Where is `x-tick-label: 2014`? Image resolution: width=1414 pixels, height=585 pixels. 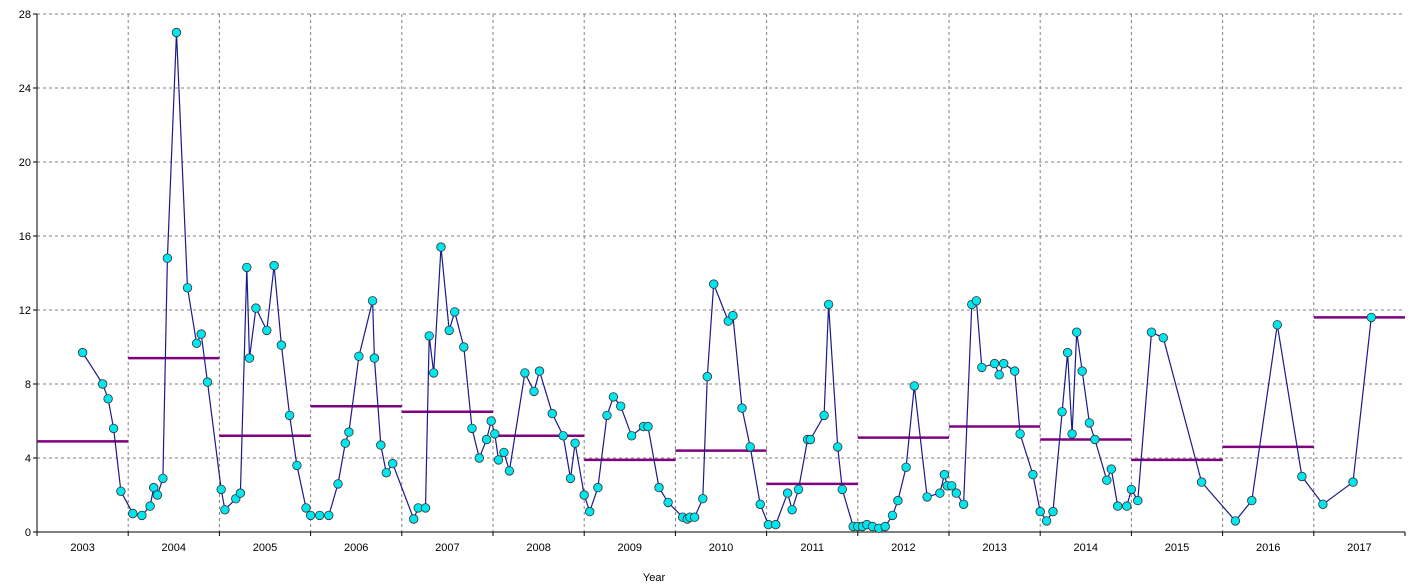
x-tick-label: 2014 is located at coordinates (1086, 548).